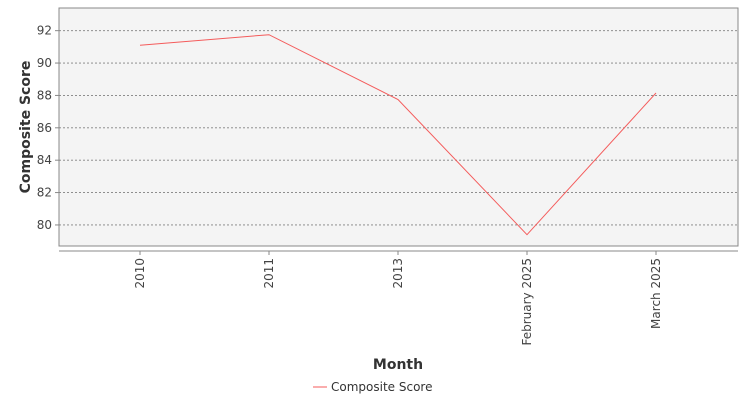 This screenshot has height=400, width=750. What do you see at coordinates (44, 95) in the screenshot?
I see `y-tick-label: 88` at bounding box center [44, 95].